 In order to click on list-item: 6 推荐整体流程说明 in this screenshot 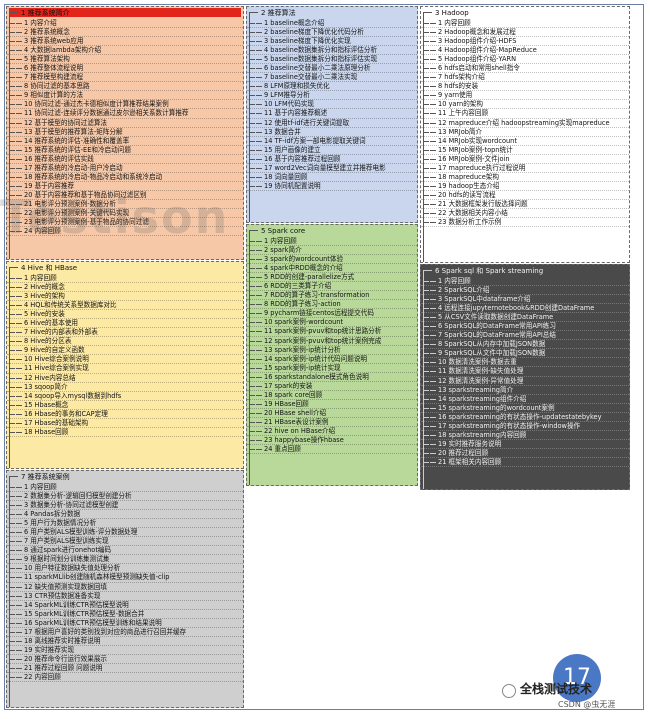, I will do `click(125, 69)`.